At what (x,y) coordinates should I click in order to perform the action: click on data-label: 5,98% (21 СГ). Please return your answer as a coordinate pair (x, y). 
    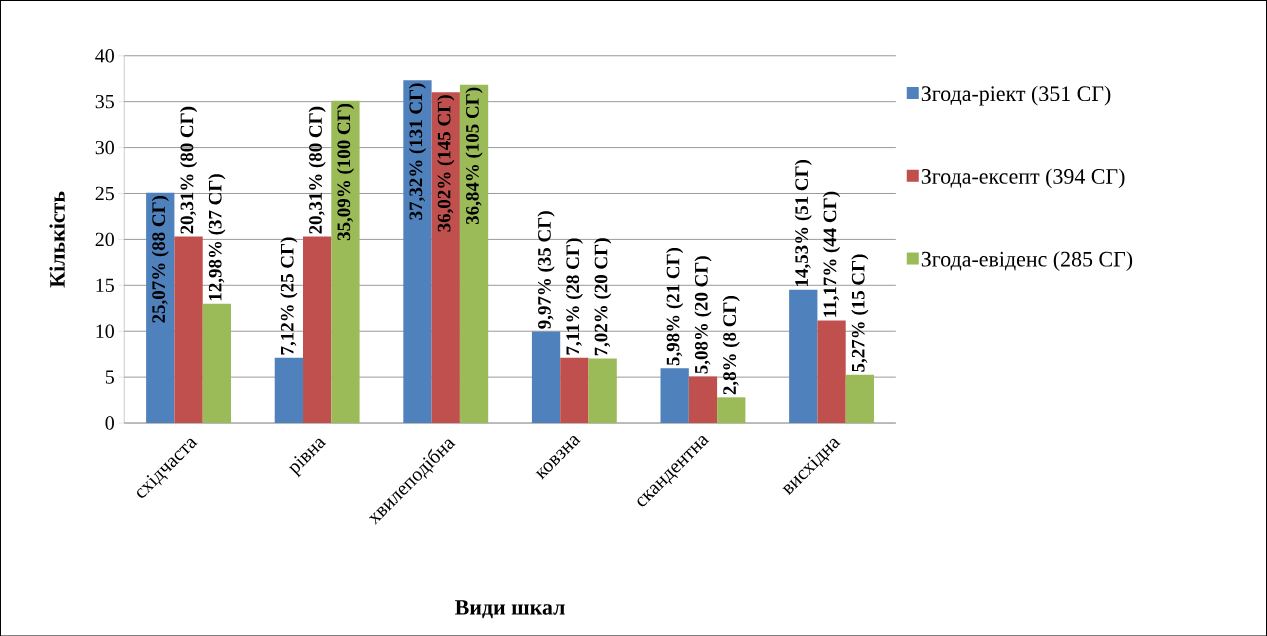
    Looking at the image, I should click on (675, 306).